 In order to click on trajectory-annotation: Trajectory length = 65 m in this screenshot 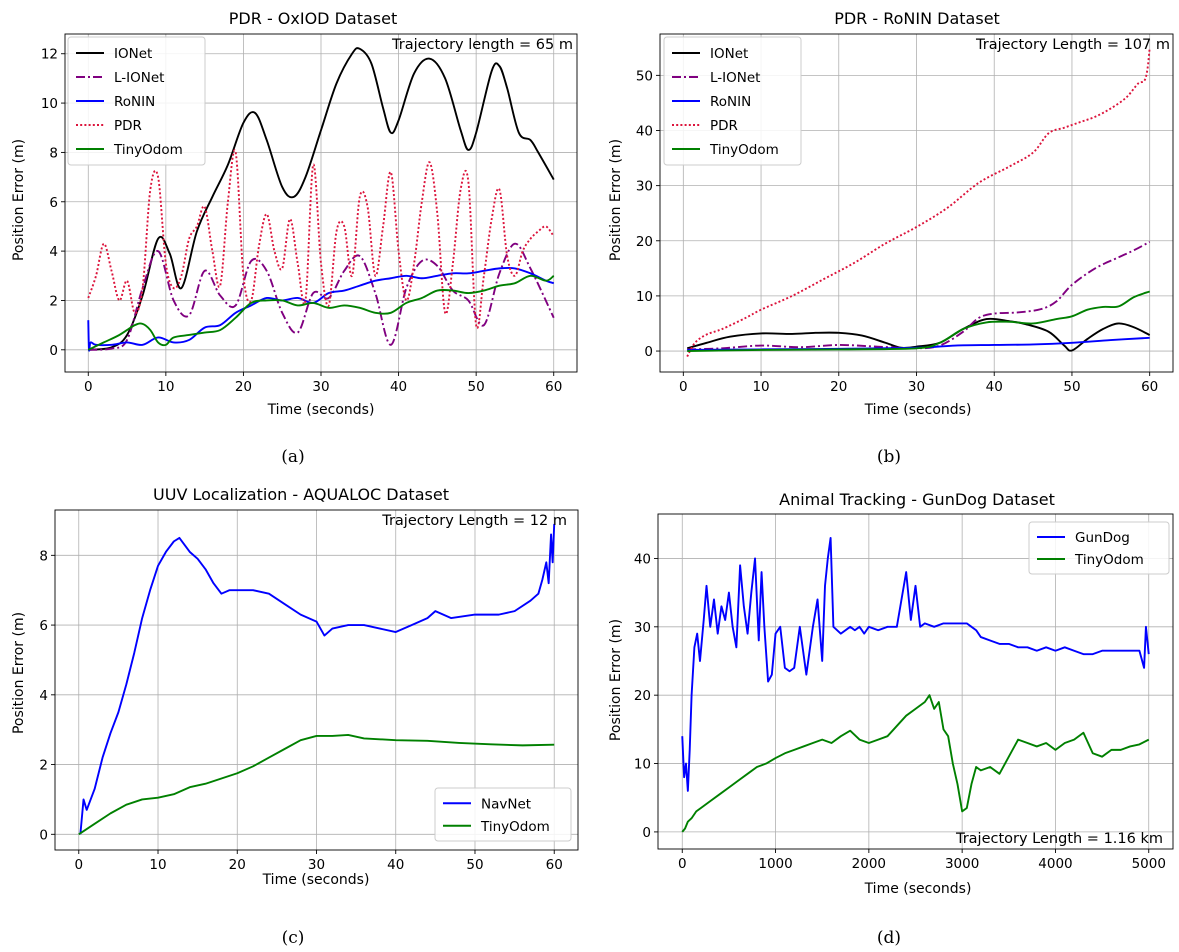, I will do `click(482, 45)`.